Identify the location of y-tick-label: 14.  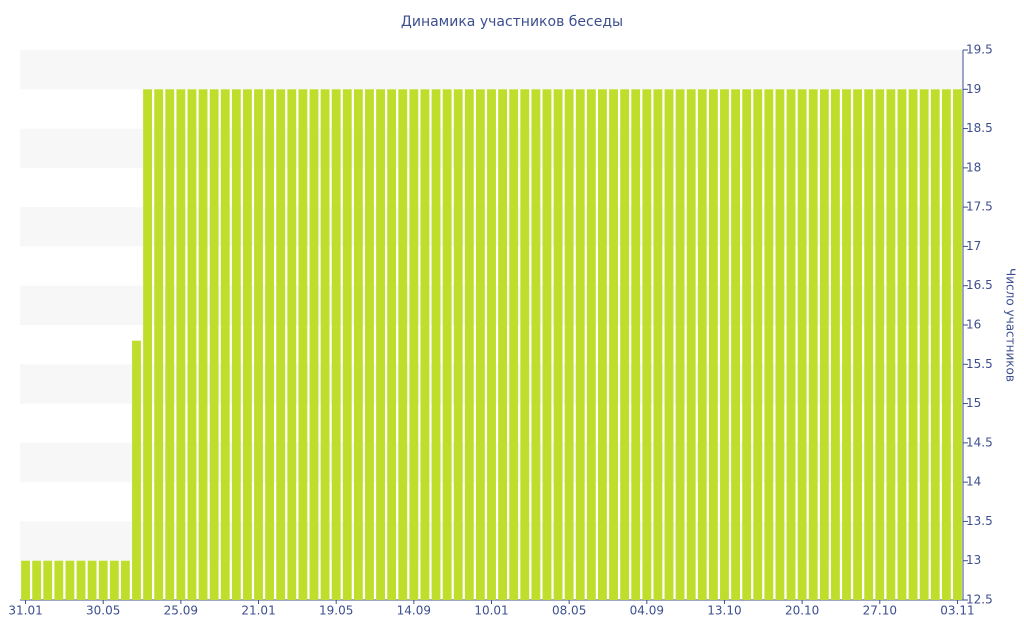
(973, 482).